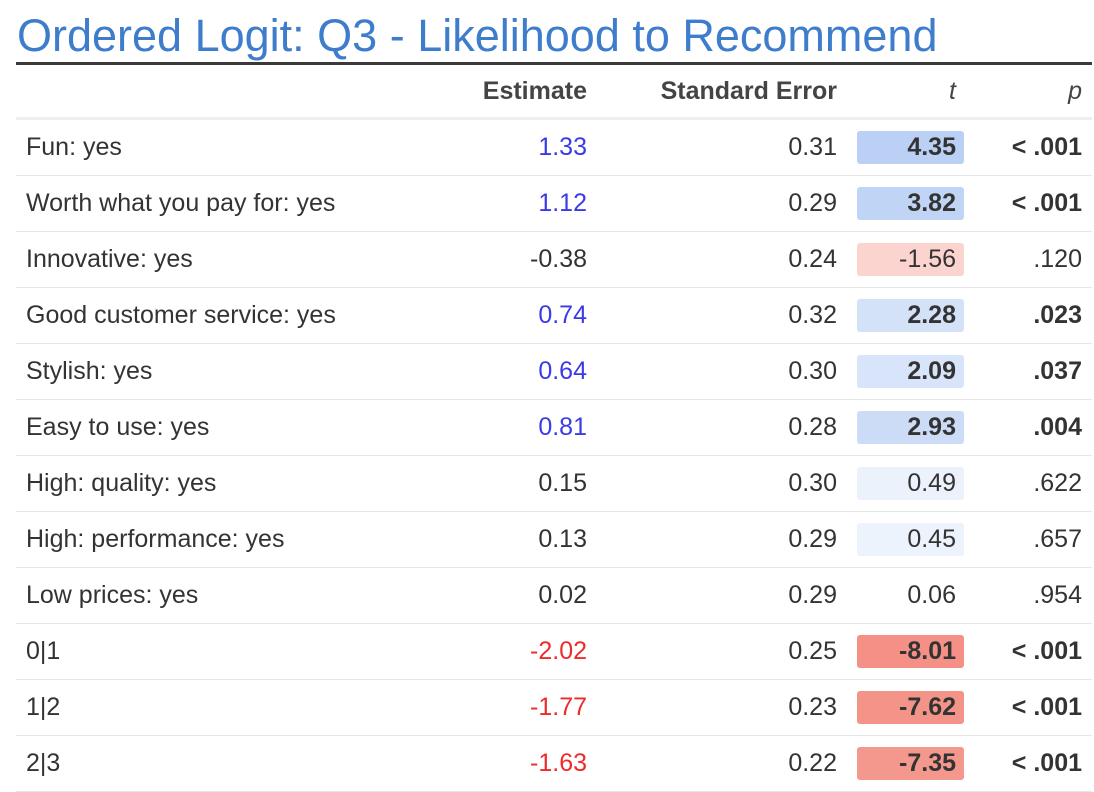 Image resolution: width=1094 pixels, height=792 pixels. I want to click on table-row: Easy to use: yes 0.81 0.28 2.93 .004, so click(554, 428).